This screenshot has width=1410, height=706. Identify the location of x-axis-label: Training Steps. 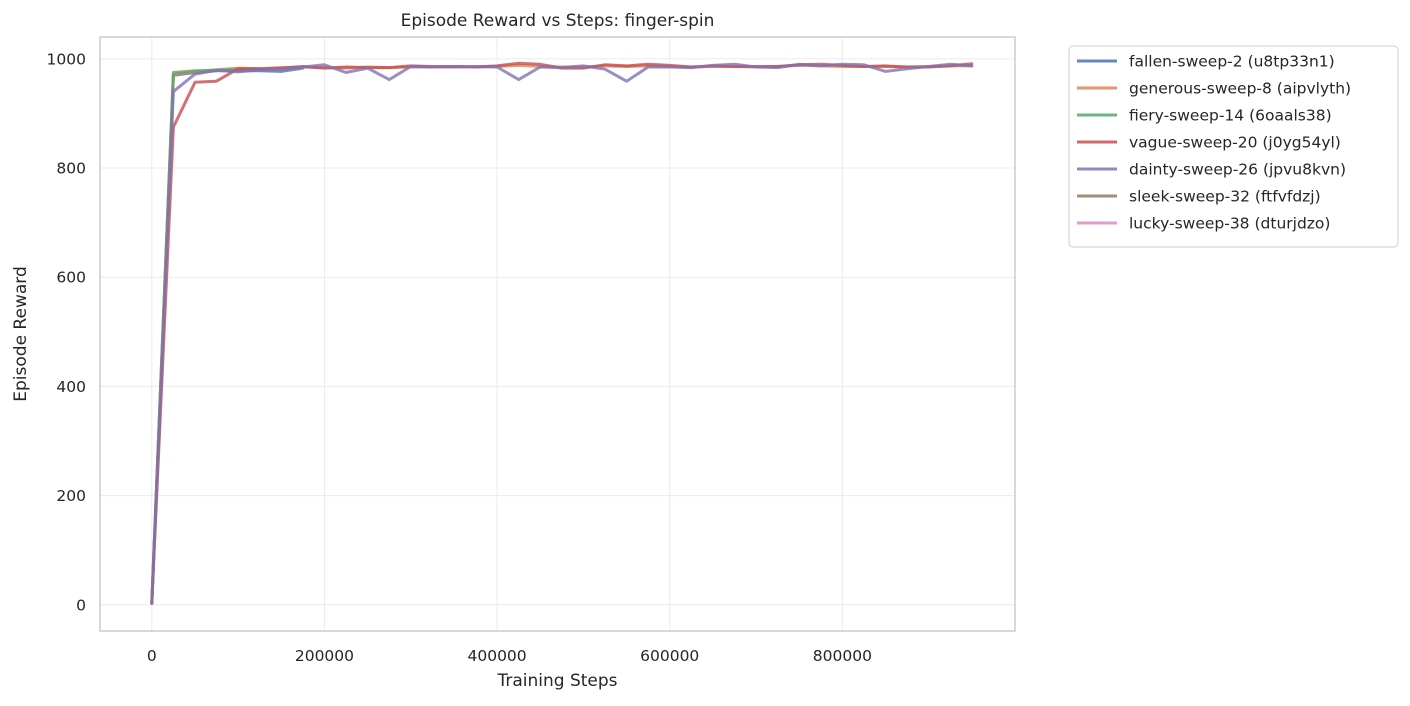
(556, 681).